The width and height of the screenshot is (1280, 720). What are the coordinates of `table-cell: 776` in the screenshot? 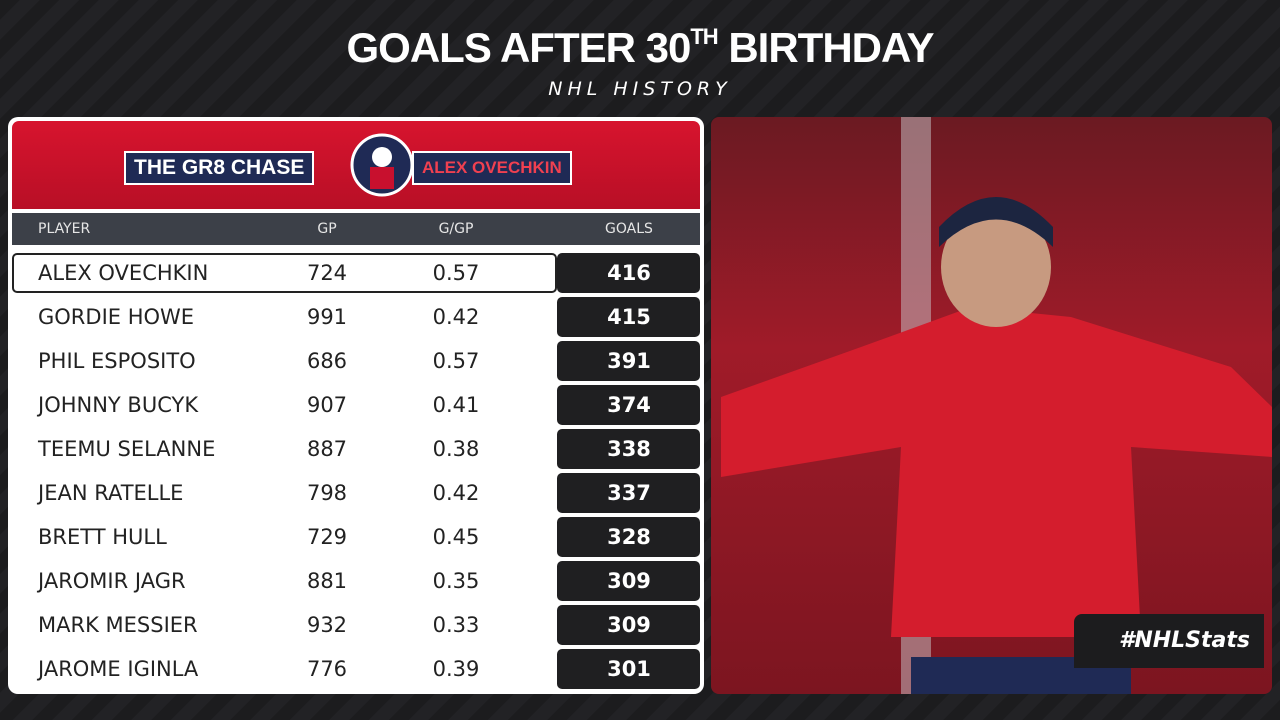 It's located at (327, 669).